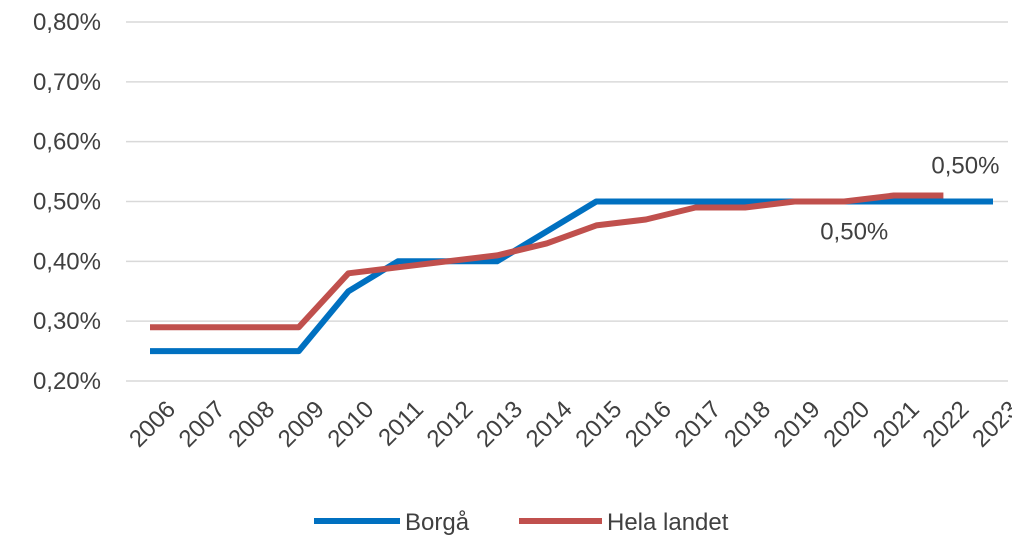 This screenshot has height=536, width=1012. Describe the element at coordinates (67, 381) in the screenshot. I see `y-tick-label: 0,20%` at that location.